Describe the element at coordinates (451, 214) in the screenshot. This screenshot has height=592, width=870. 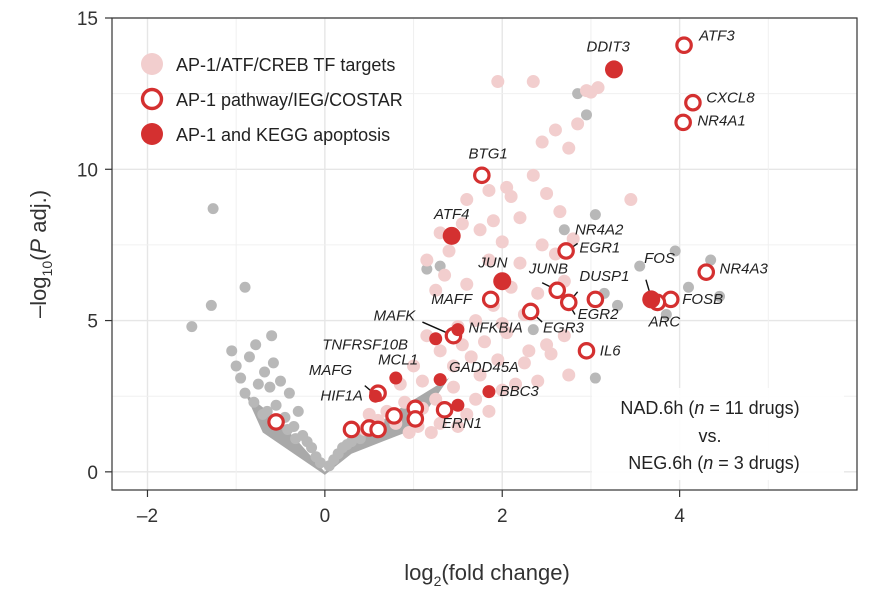
I see `gene-label: ATF4` at that location.